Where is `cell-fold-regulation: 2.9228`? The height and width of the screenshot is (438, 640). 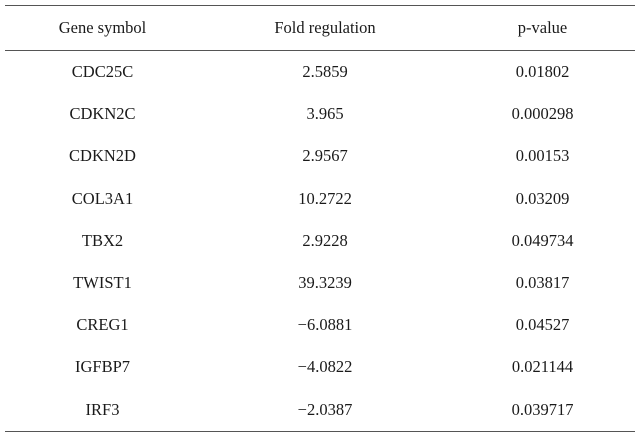
cell-fold-regulation: 2.9228 is located at coordinates (325, 240).